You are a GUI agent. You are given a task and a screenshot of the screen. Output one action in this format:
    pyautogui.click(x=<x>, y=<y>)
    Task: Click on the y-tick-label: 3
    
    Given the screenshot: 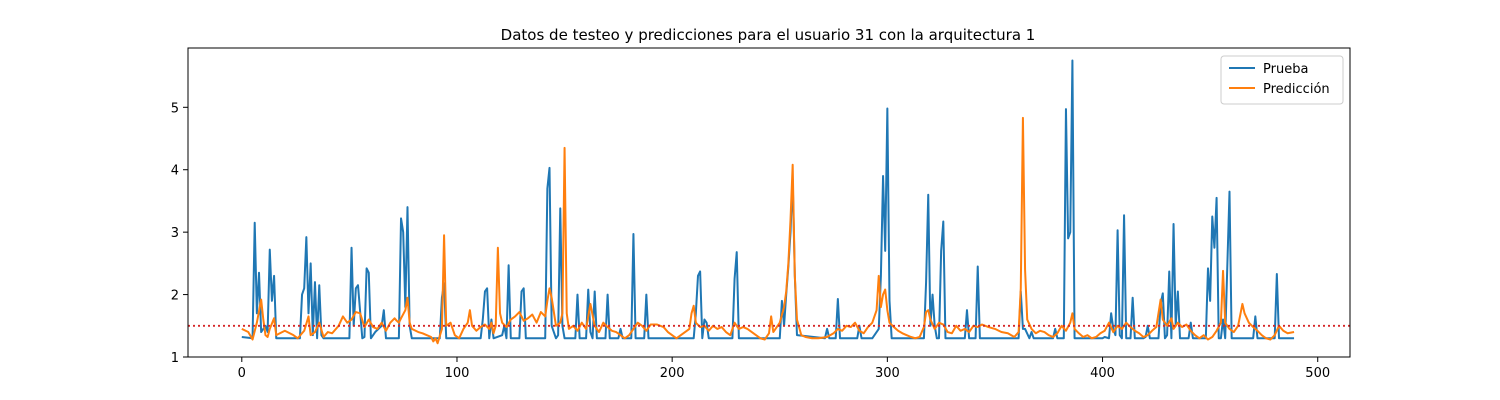 What is the action you would take?
    pyautogui.click(x=175, y=233)
    